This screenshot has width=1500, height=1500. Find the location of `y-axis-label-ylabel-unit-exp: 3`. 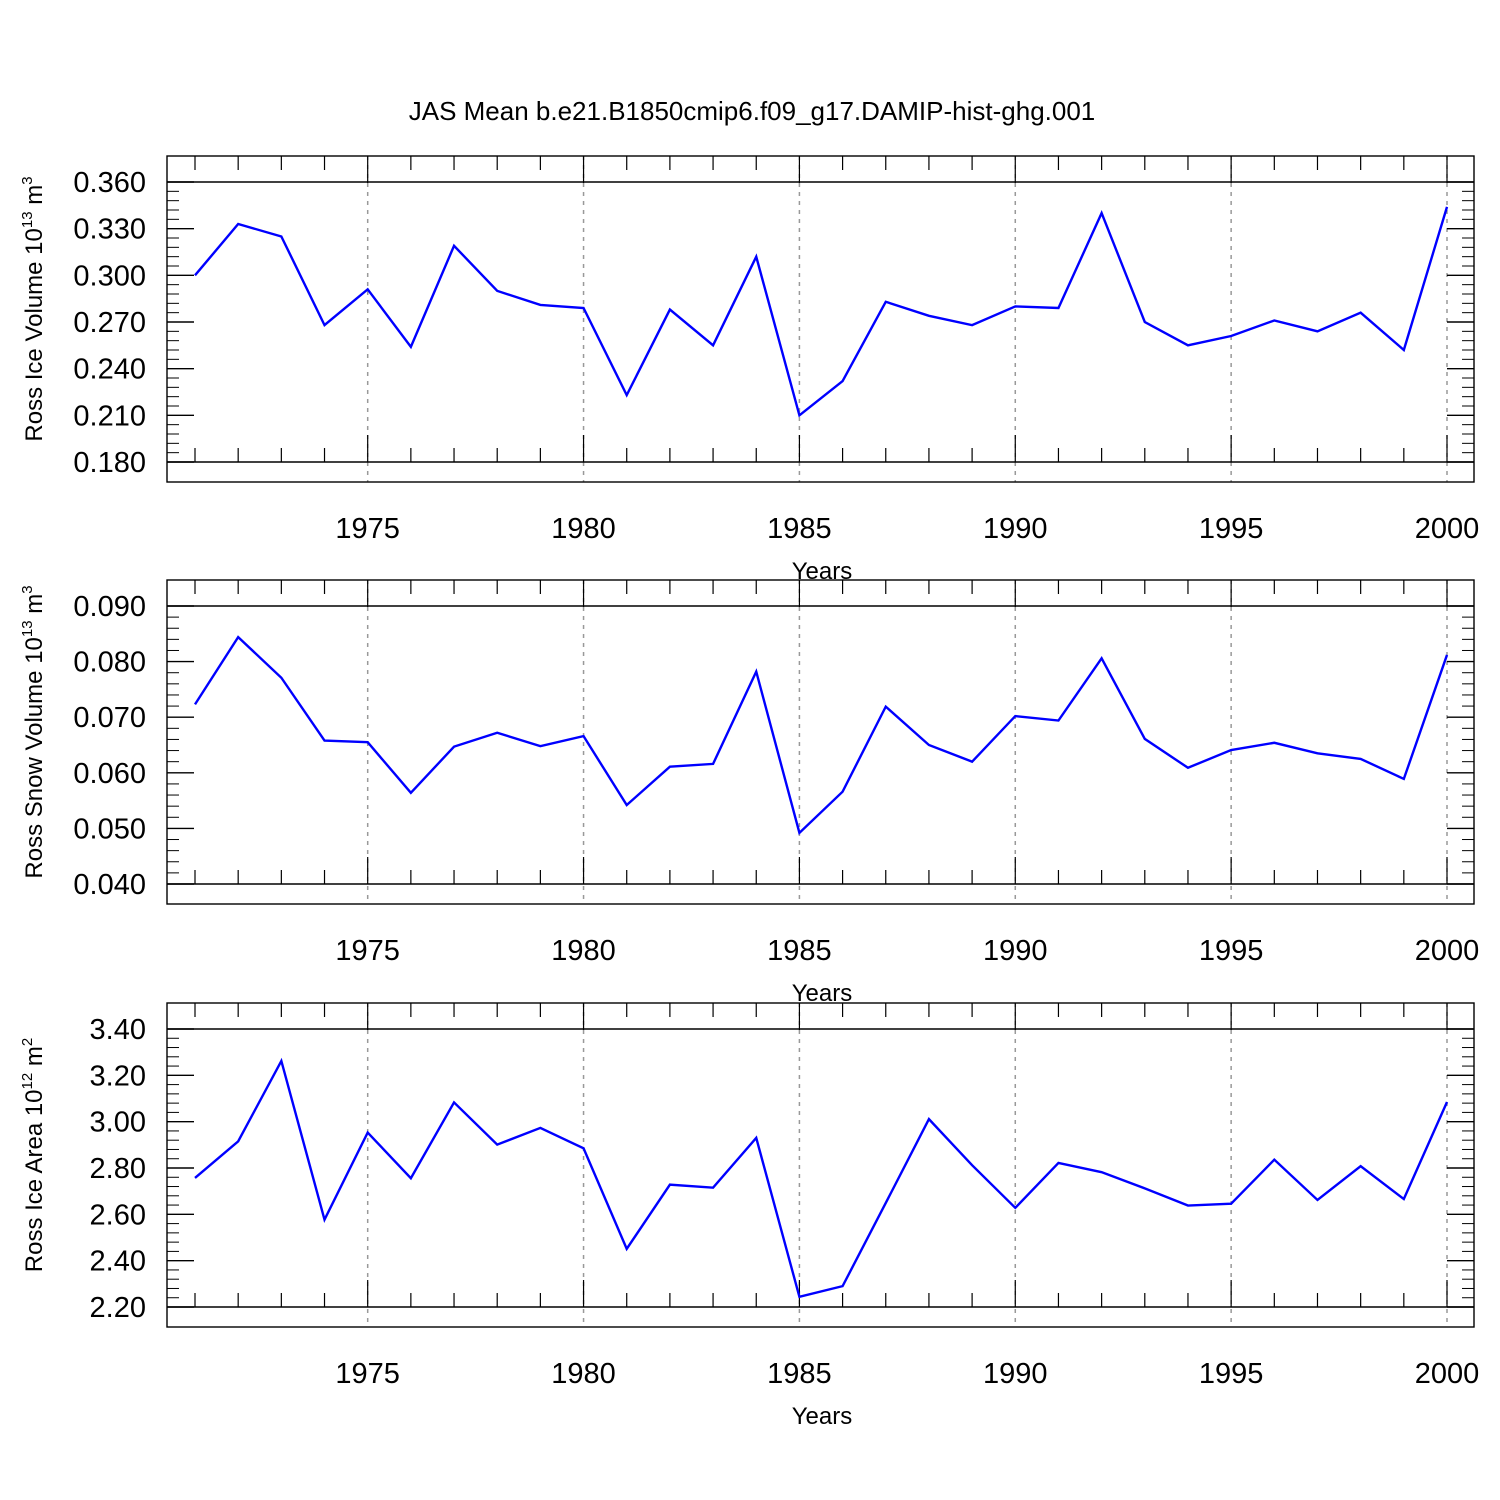

y-axis-label-ylabel-unit-exp: 3 is located at coordinates (27, 589).